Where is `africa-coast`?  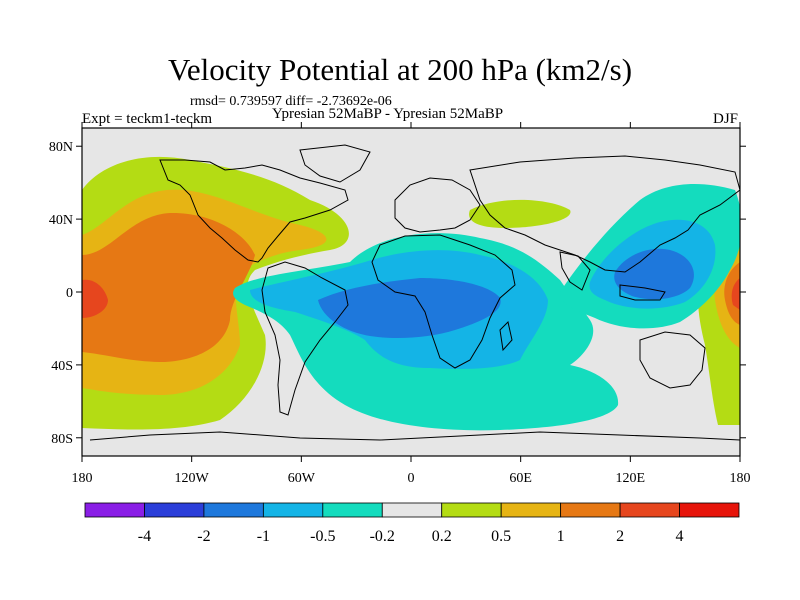 africa-coast is located at coordinates (443, 301).